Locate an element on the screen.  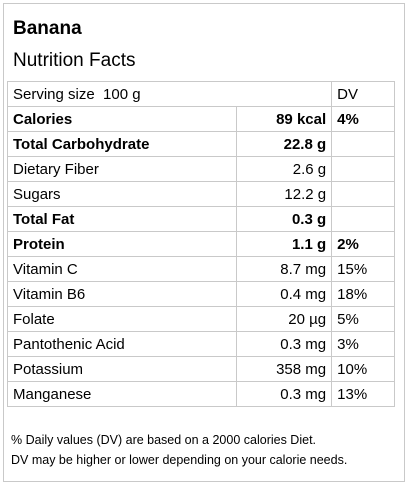
nutrient-row: Potassium 358 mg 10% is located at coordinates (200, 369).